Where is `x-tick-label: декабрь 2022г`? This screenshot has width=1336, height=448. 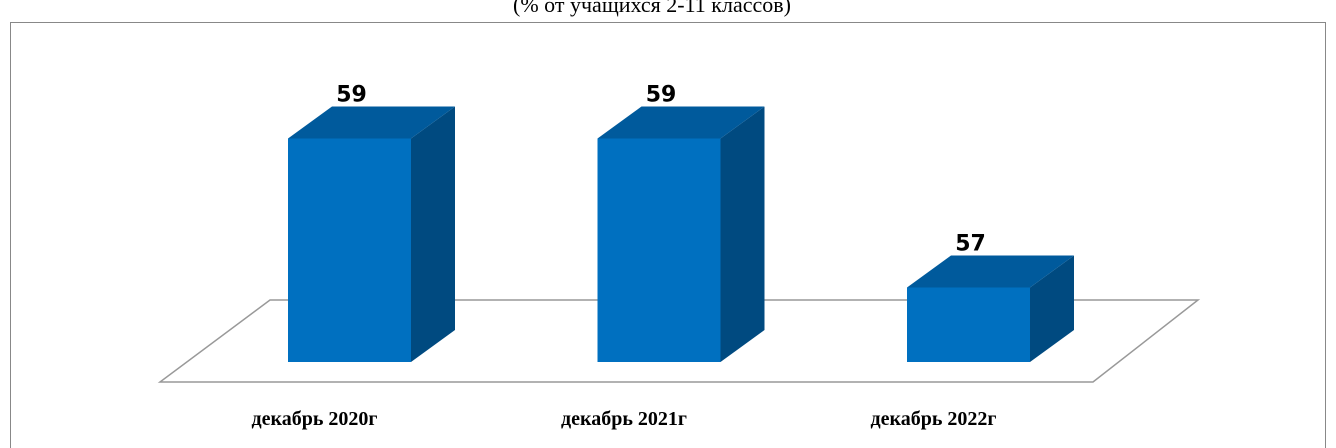 x-tick-label: декабрь 2022г is located at coordinates (934, 419).